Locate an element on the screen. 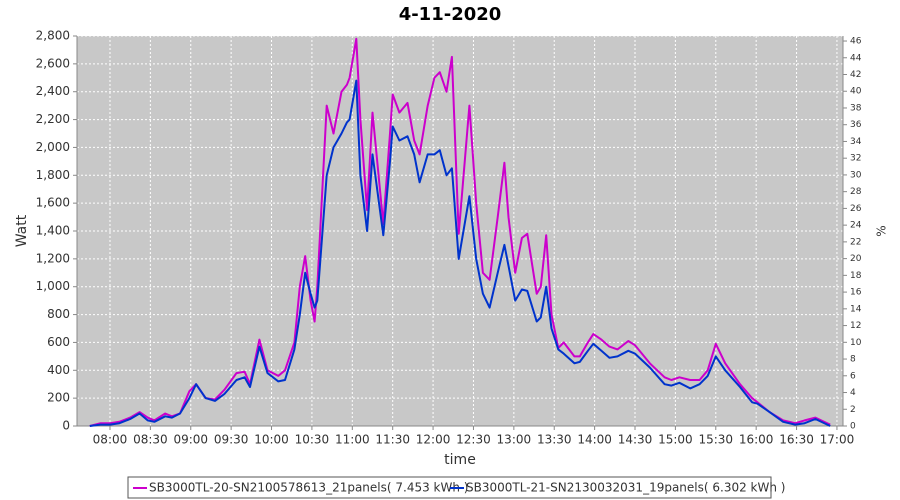  y2-tick-label: 30 is located at coordinates (856, 175).